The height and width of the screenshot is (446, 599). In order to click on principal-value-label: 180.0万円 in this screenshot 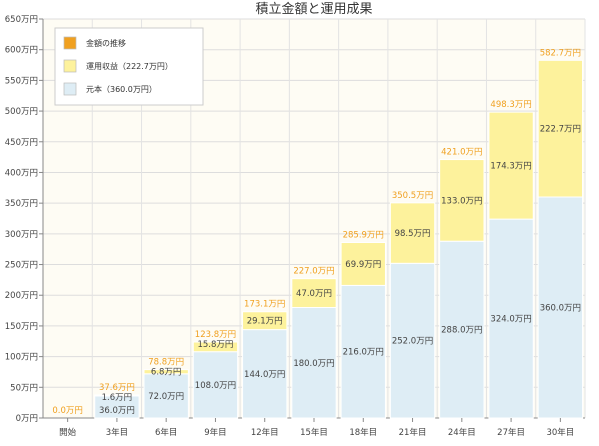, I will do `click(313, 364)`.